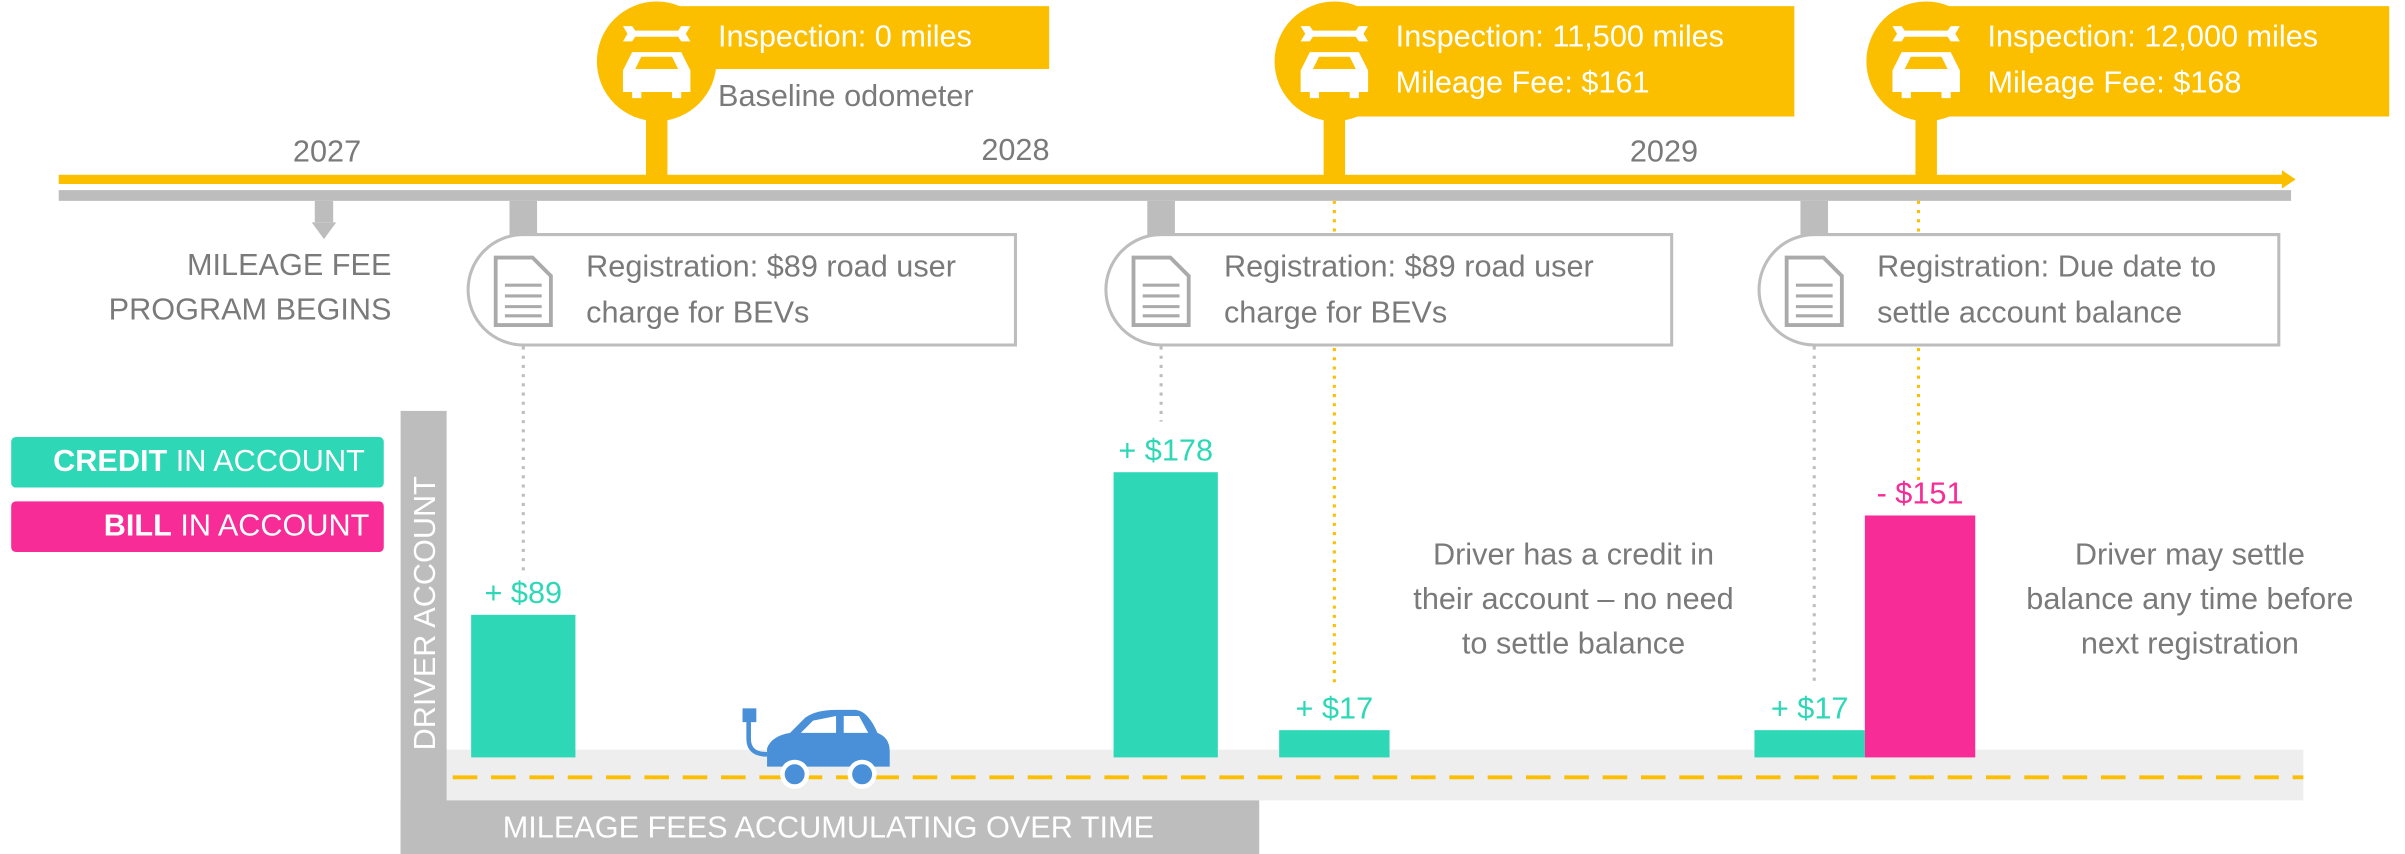  Describe the element at coordinates (846, 96) in the screenshot. I see `inspection-detail: Baseline odometer` at that location.